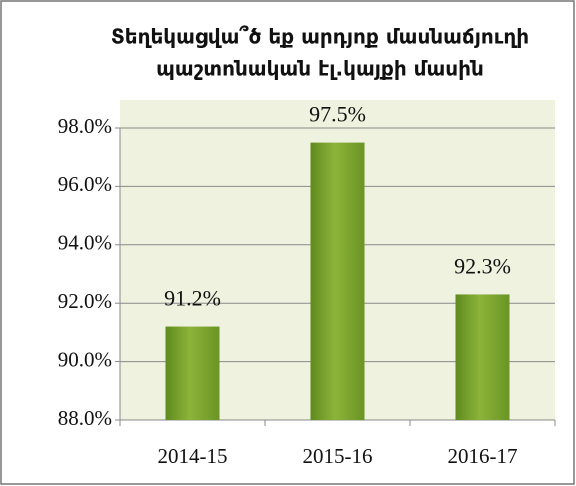  What do you see at coordinates (85, 359) in the screenshot?
I see `y-tick-label: 90.0%` at bounding box center [85, 359].